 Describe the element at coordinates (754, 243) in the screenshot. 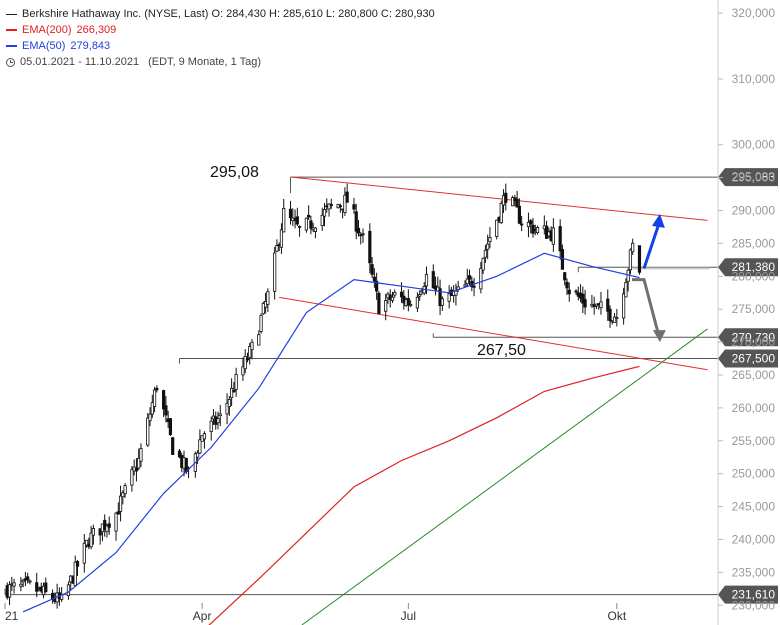

I see `y-tick-label: 285,000` at that location.